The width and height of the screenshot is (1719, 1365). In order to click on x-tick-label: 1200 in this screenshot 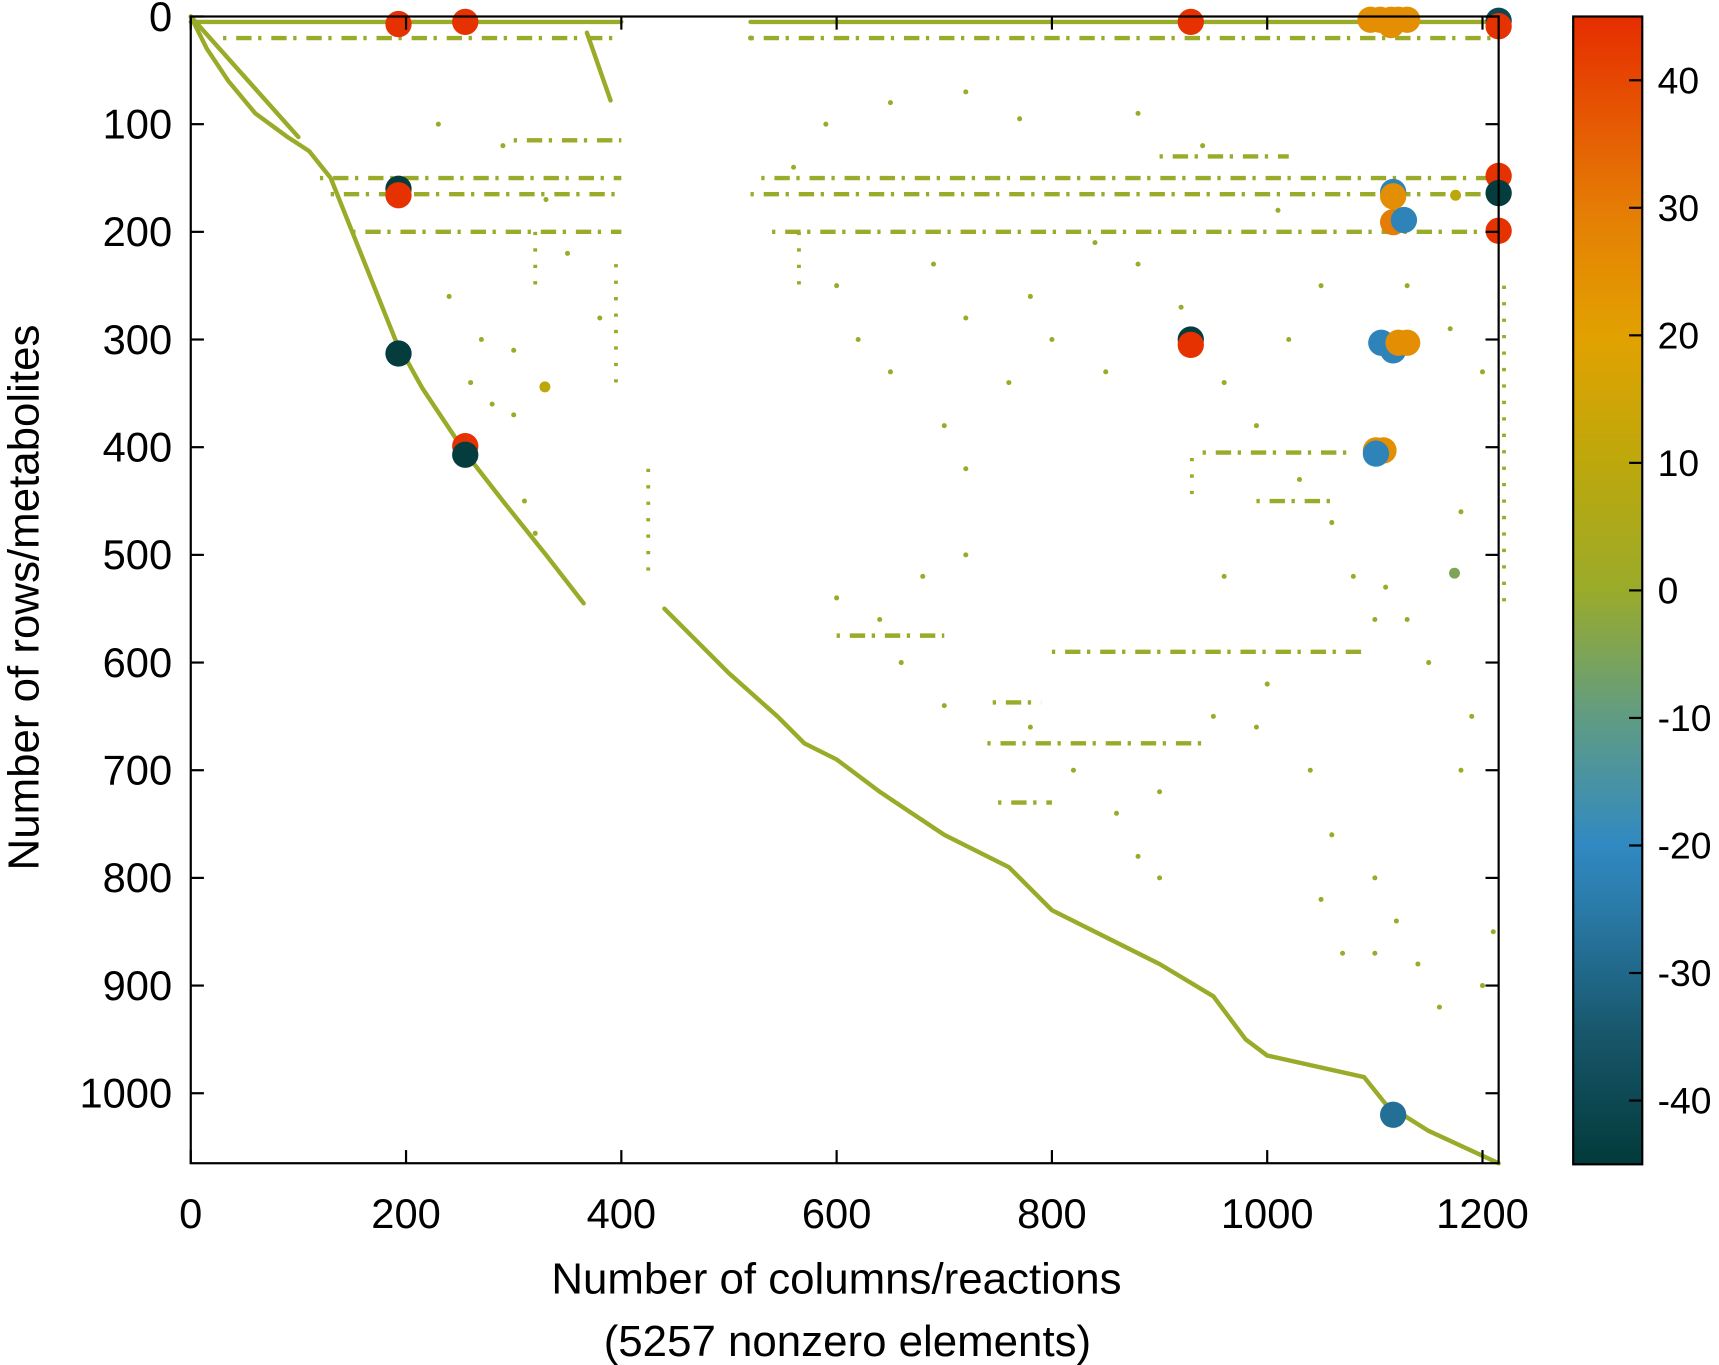, I will do `click(1482, 1213)`.